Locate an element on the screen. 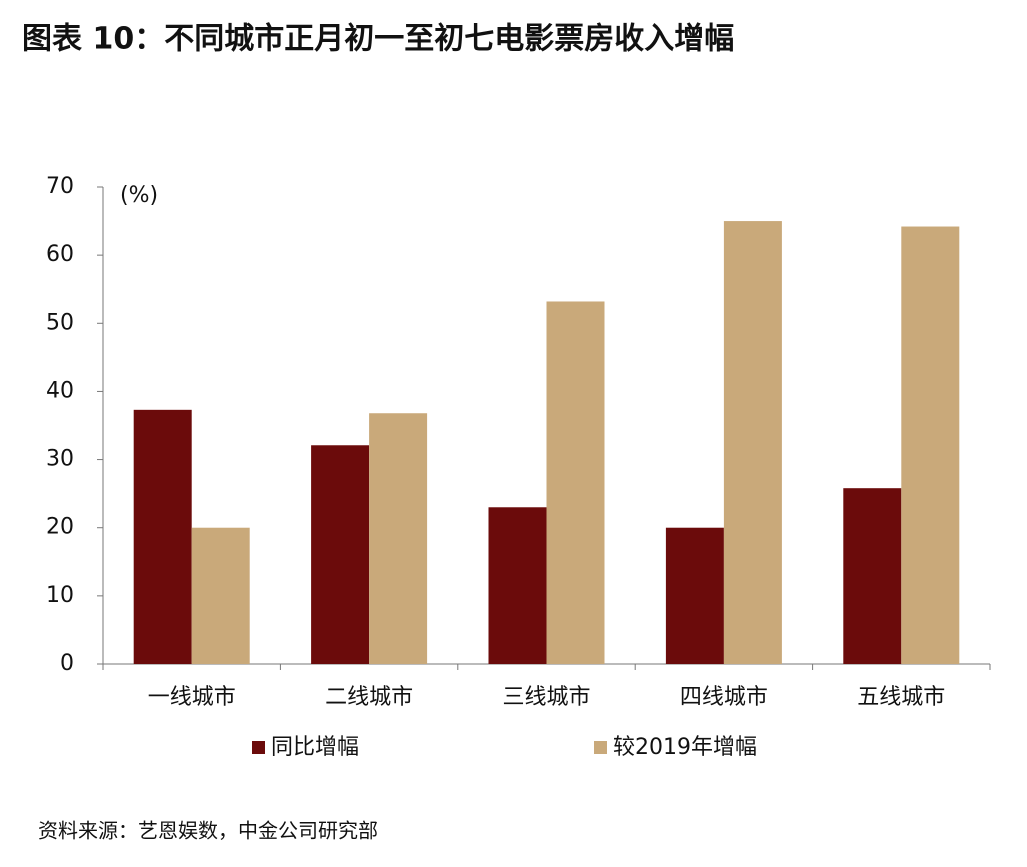  y-tick-label: 70 is located at coordinates (60, 186).